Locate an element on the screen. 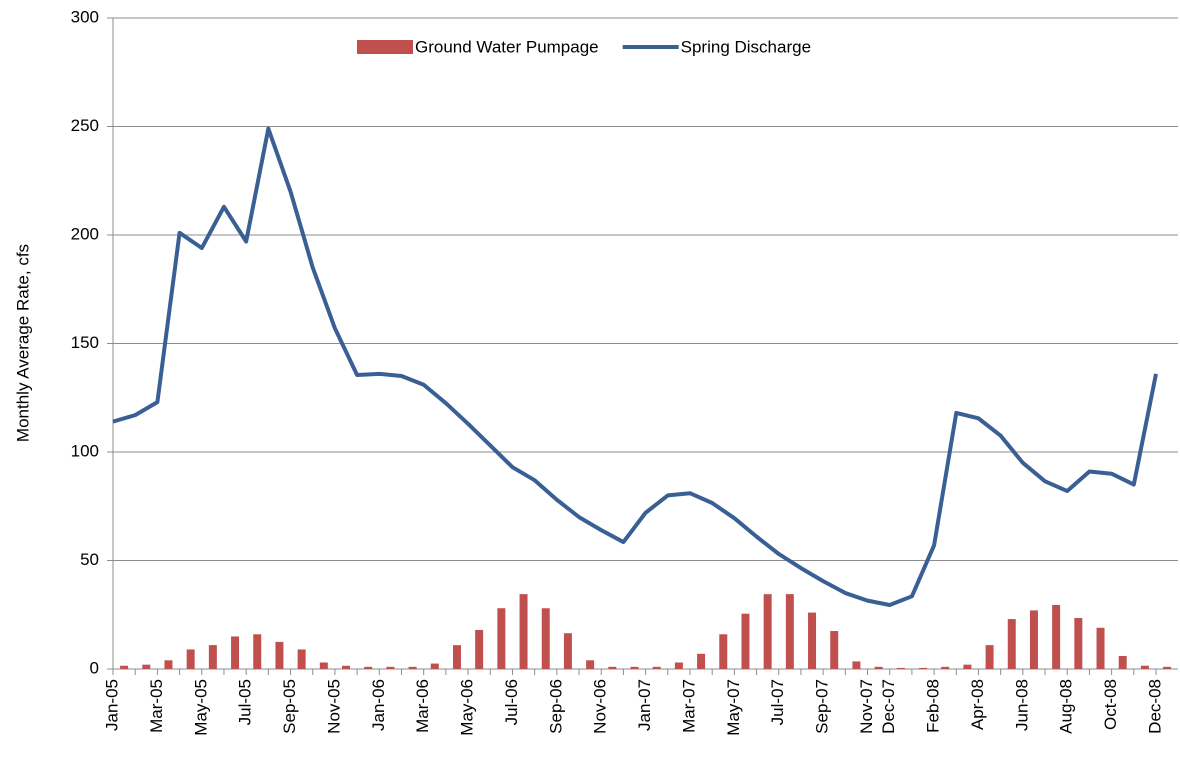 The image size is (1180, 766). x-tick-label: Jul-07 is located at coordinates (777, 702).